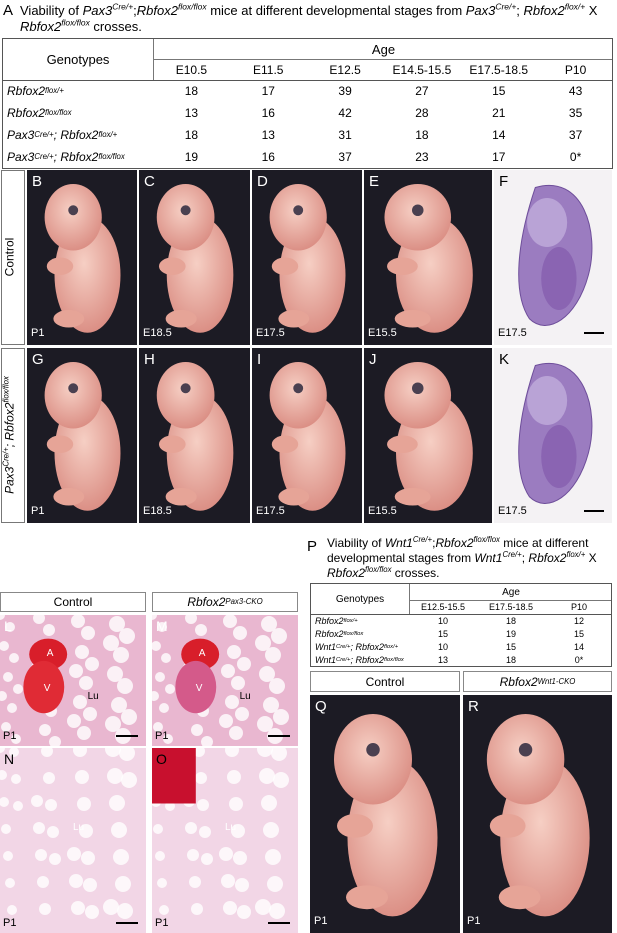 This screenshot has height=933, width=617. I want to click on panel-letter: C, so click(149, 181).